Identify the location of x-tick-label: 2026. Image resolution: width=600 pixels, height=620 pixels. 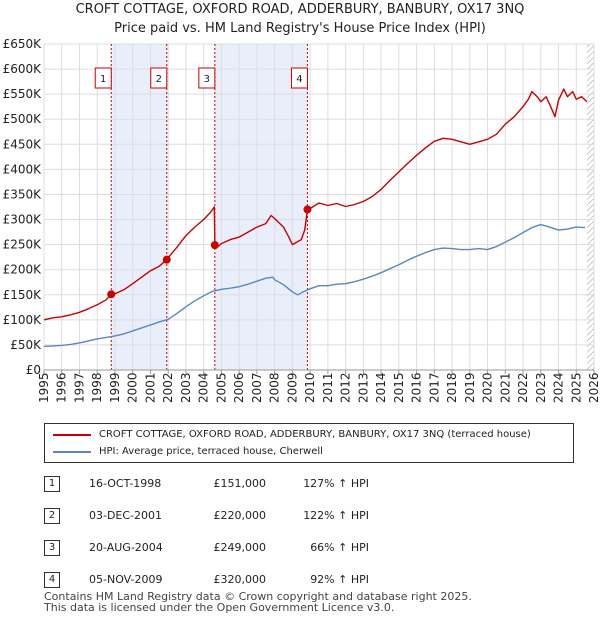
(593, 387).